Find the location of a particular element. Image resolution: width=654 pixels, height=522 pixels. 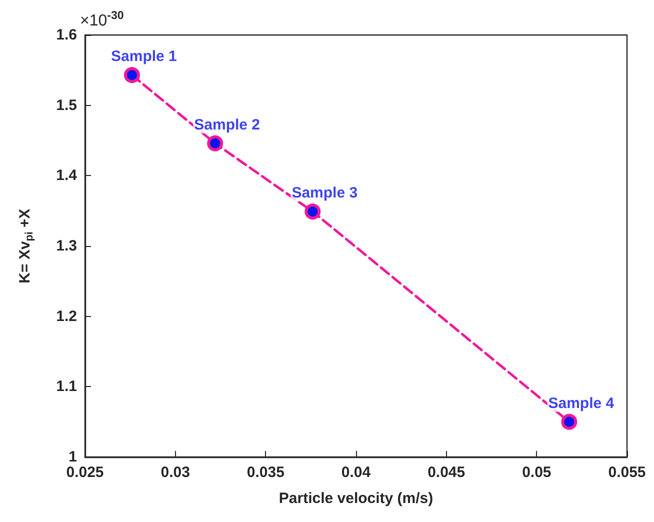

annotation: Sample 3 is located at coordinates (325, 193).